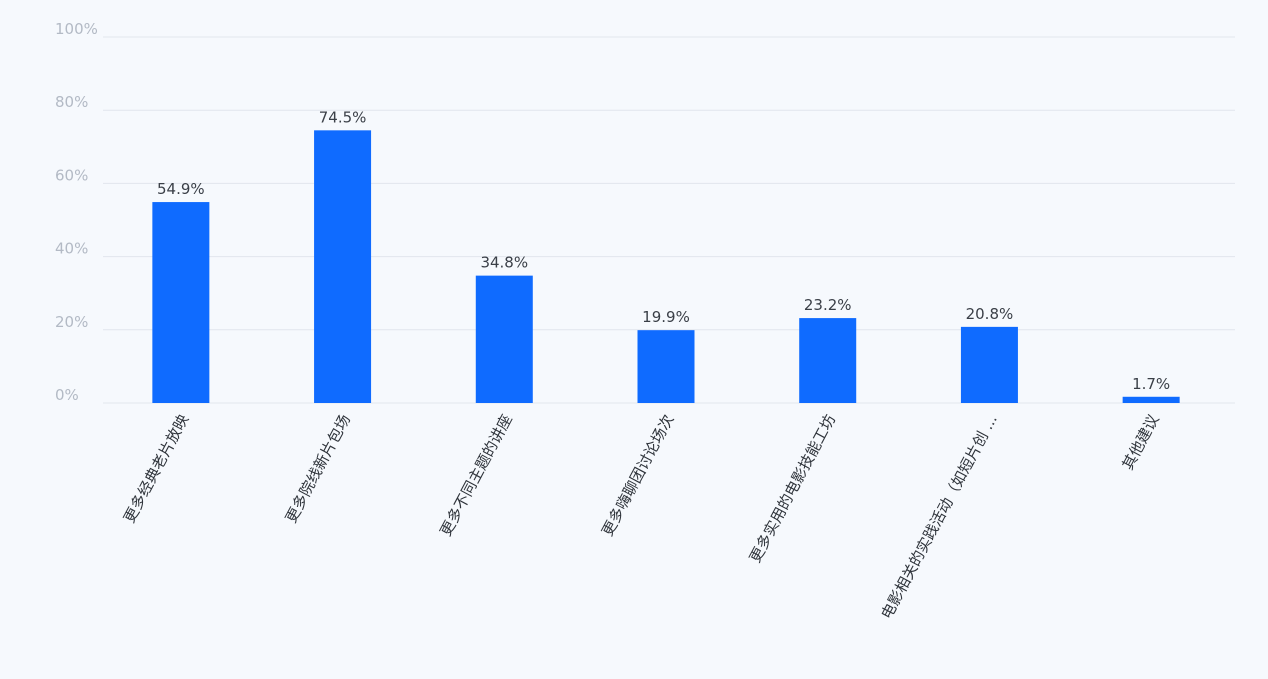 Image resolution: width=1268 pixels, height=679 pixels. Describe the element at coordinates (156, 468) in the screenshot. I see `x-tick-label: 更多经典老片放映` at that location.